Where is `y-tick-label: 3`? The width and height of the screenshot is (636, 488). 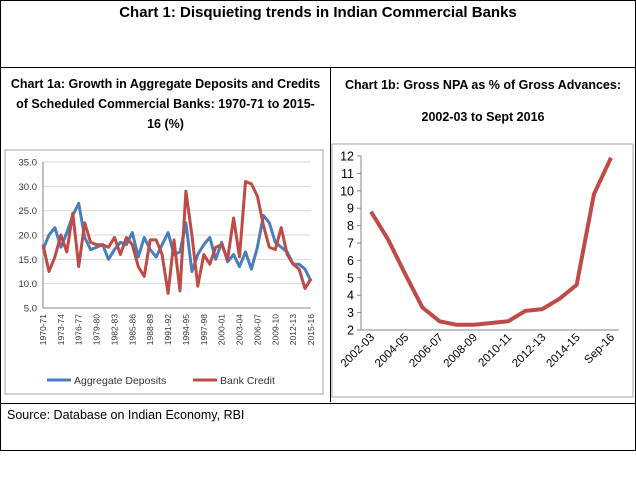 y-tick-label: 3 is located at coordinates (350, 313).